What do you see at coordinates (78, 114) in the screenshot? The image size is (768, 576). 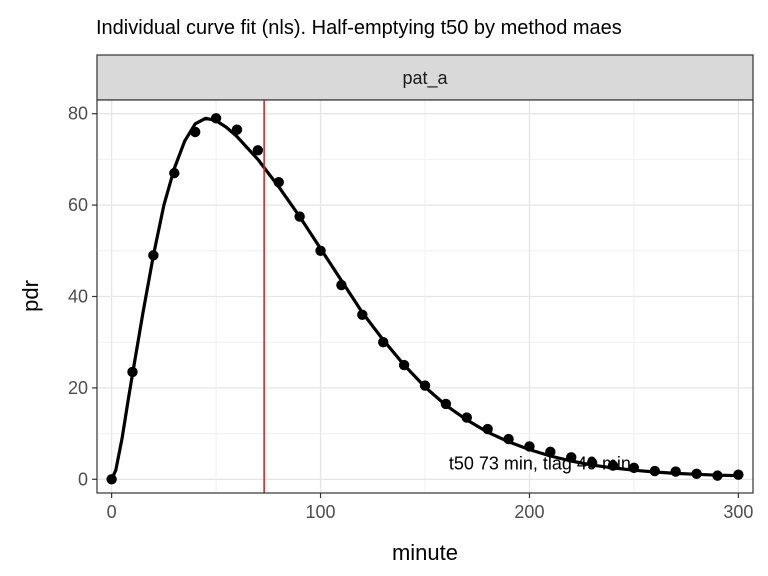 I see `y-tick-label: 80` at bounding box center [78, 114].